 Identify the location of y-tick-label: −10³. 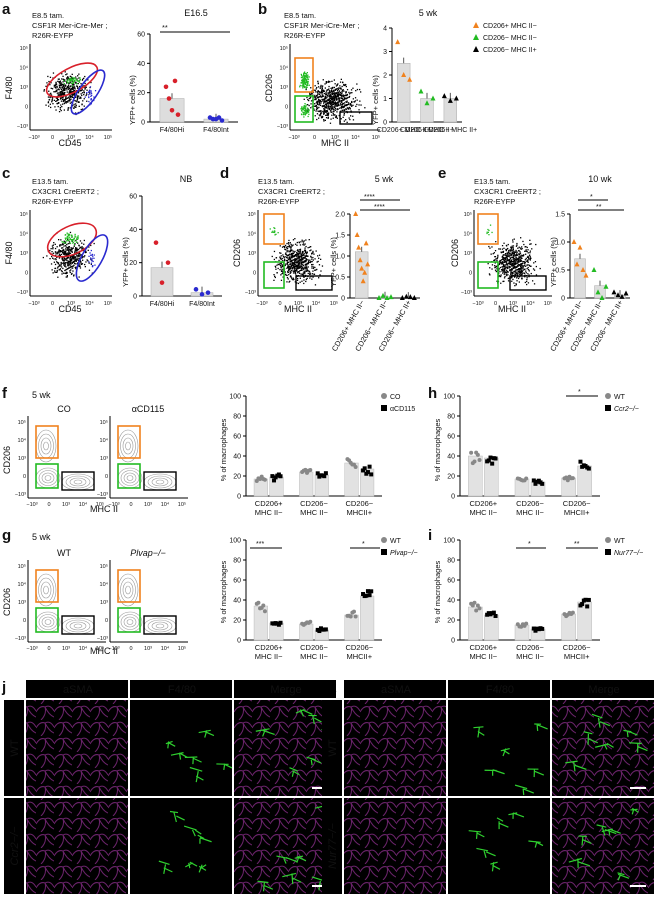
(20, 639).